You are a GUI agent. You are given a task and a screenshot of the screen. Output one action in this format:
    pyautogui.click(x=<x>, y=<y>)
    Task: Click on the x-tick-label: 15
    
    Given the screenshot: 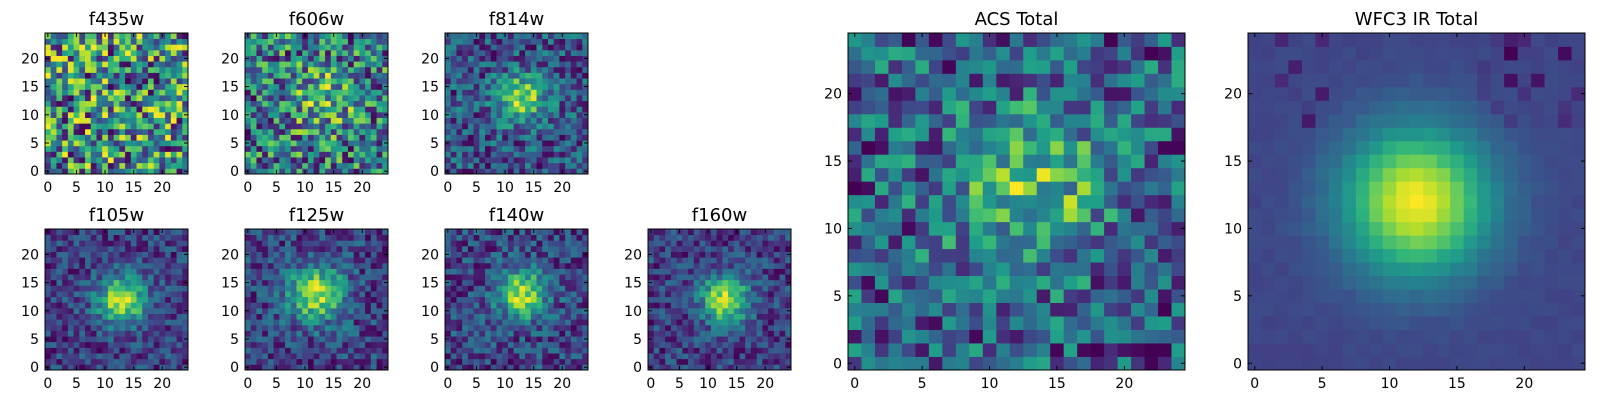 What is the action you would take?
    pyautogui.click(x=334, y=384)
    